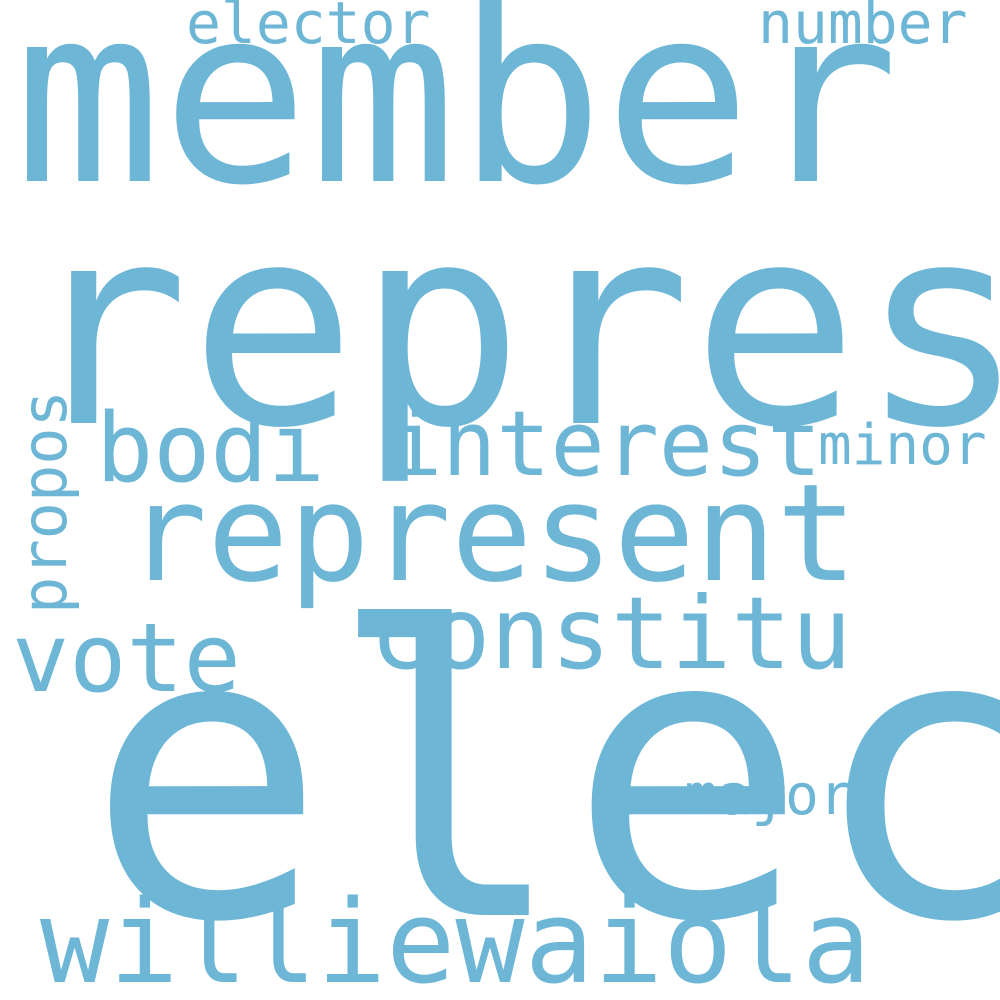  Describe the element at coordinates (210, 449) in the screenshot. I see `word-bodi: bodi` at that location.